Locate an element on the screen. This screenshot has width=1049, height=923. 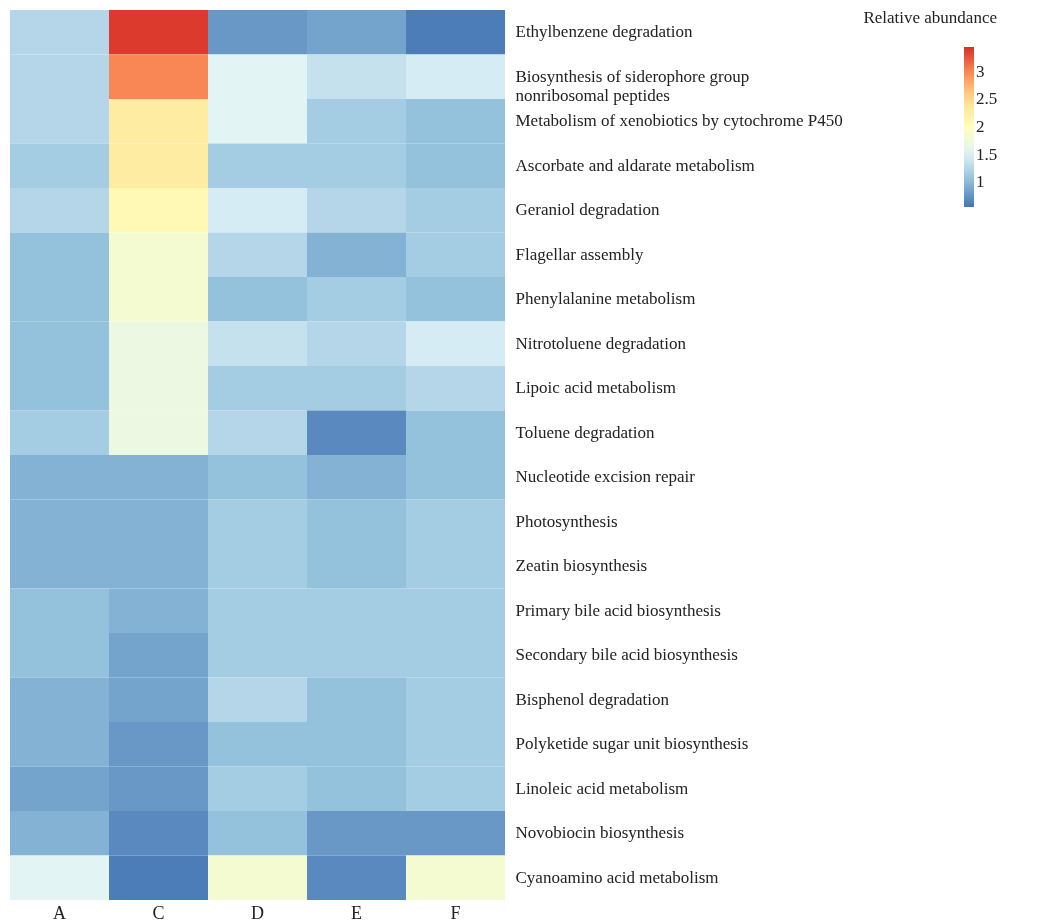
y-tick-label: Photosynthesis is located at coordinates (566, 521).